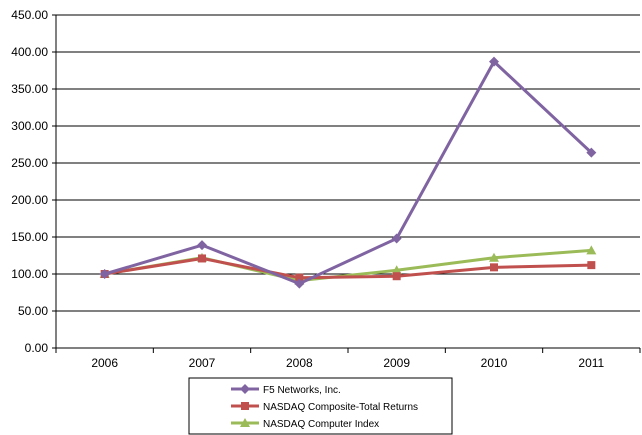 Image resolution: width=642 pixels, height=435 pixels. What do you see at coordinates (29, 274) in the screenshot?
I see `y-tick-label: 100.00` at bounding box center [29, 274].